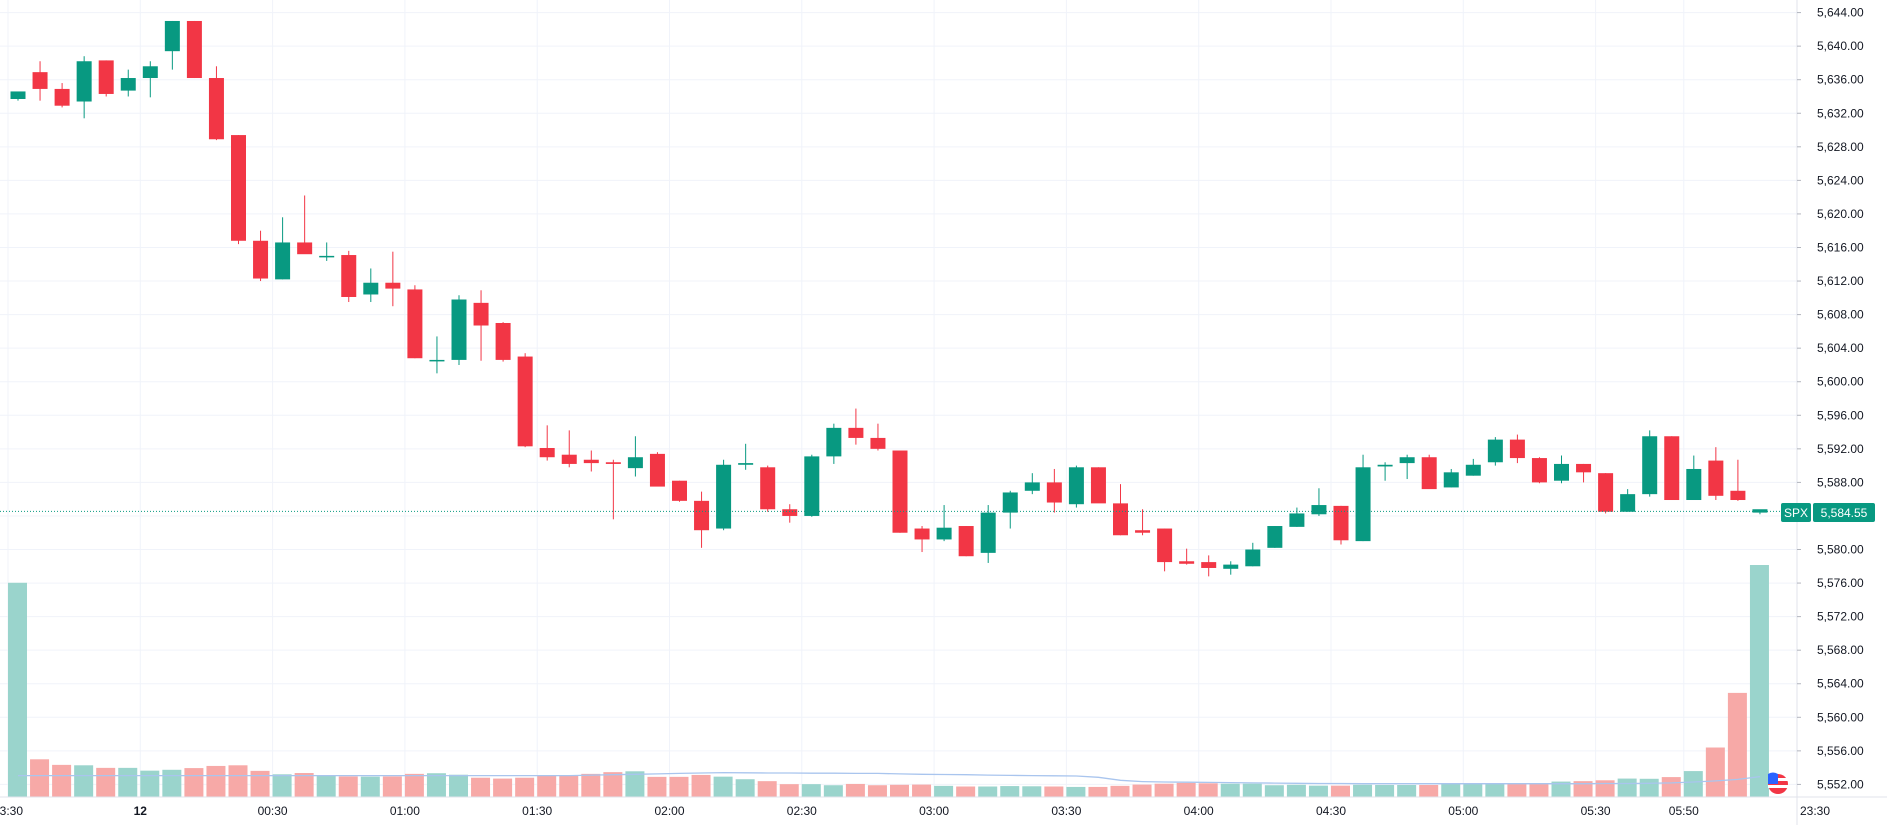  I want to click on y-tick-label: 5,632.00, so click(1840, 113).